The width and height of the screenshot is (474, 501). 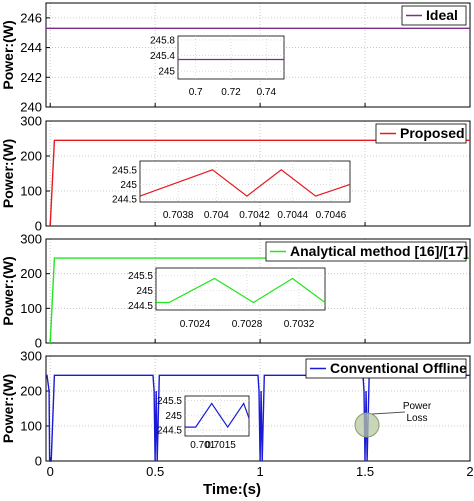 I want to click on legend: Ideal, so click(x=434, y=15).